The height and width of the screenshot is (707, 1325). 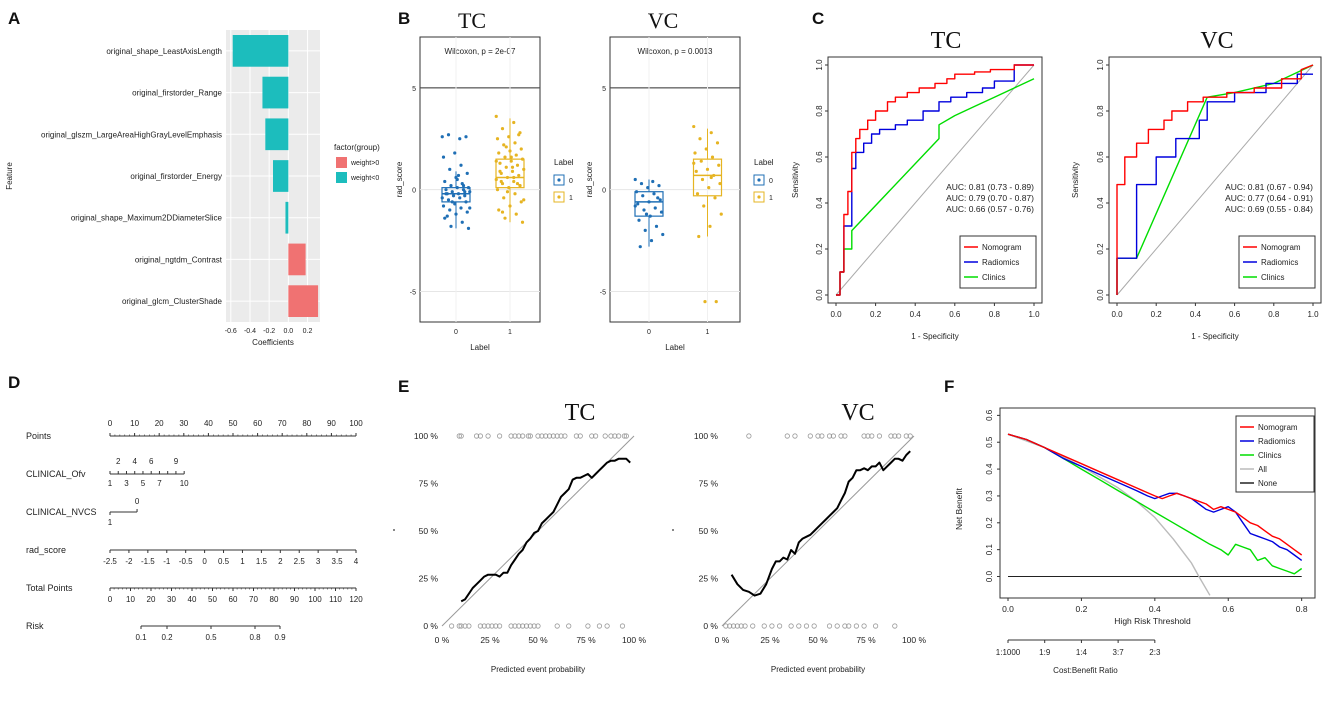 What do you see at coordinates (1008, 609) in the screenshot?
I see `panel-f-xtick: 0.0` at bounding box center [1008, 609].